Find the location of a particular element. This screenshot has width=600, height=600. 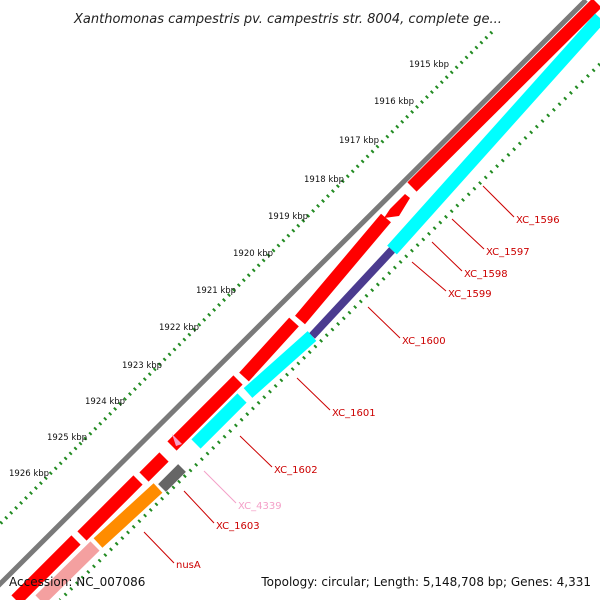

kbp-label: 1920 kbp is located at coordinates (253, 254).